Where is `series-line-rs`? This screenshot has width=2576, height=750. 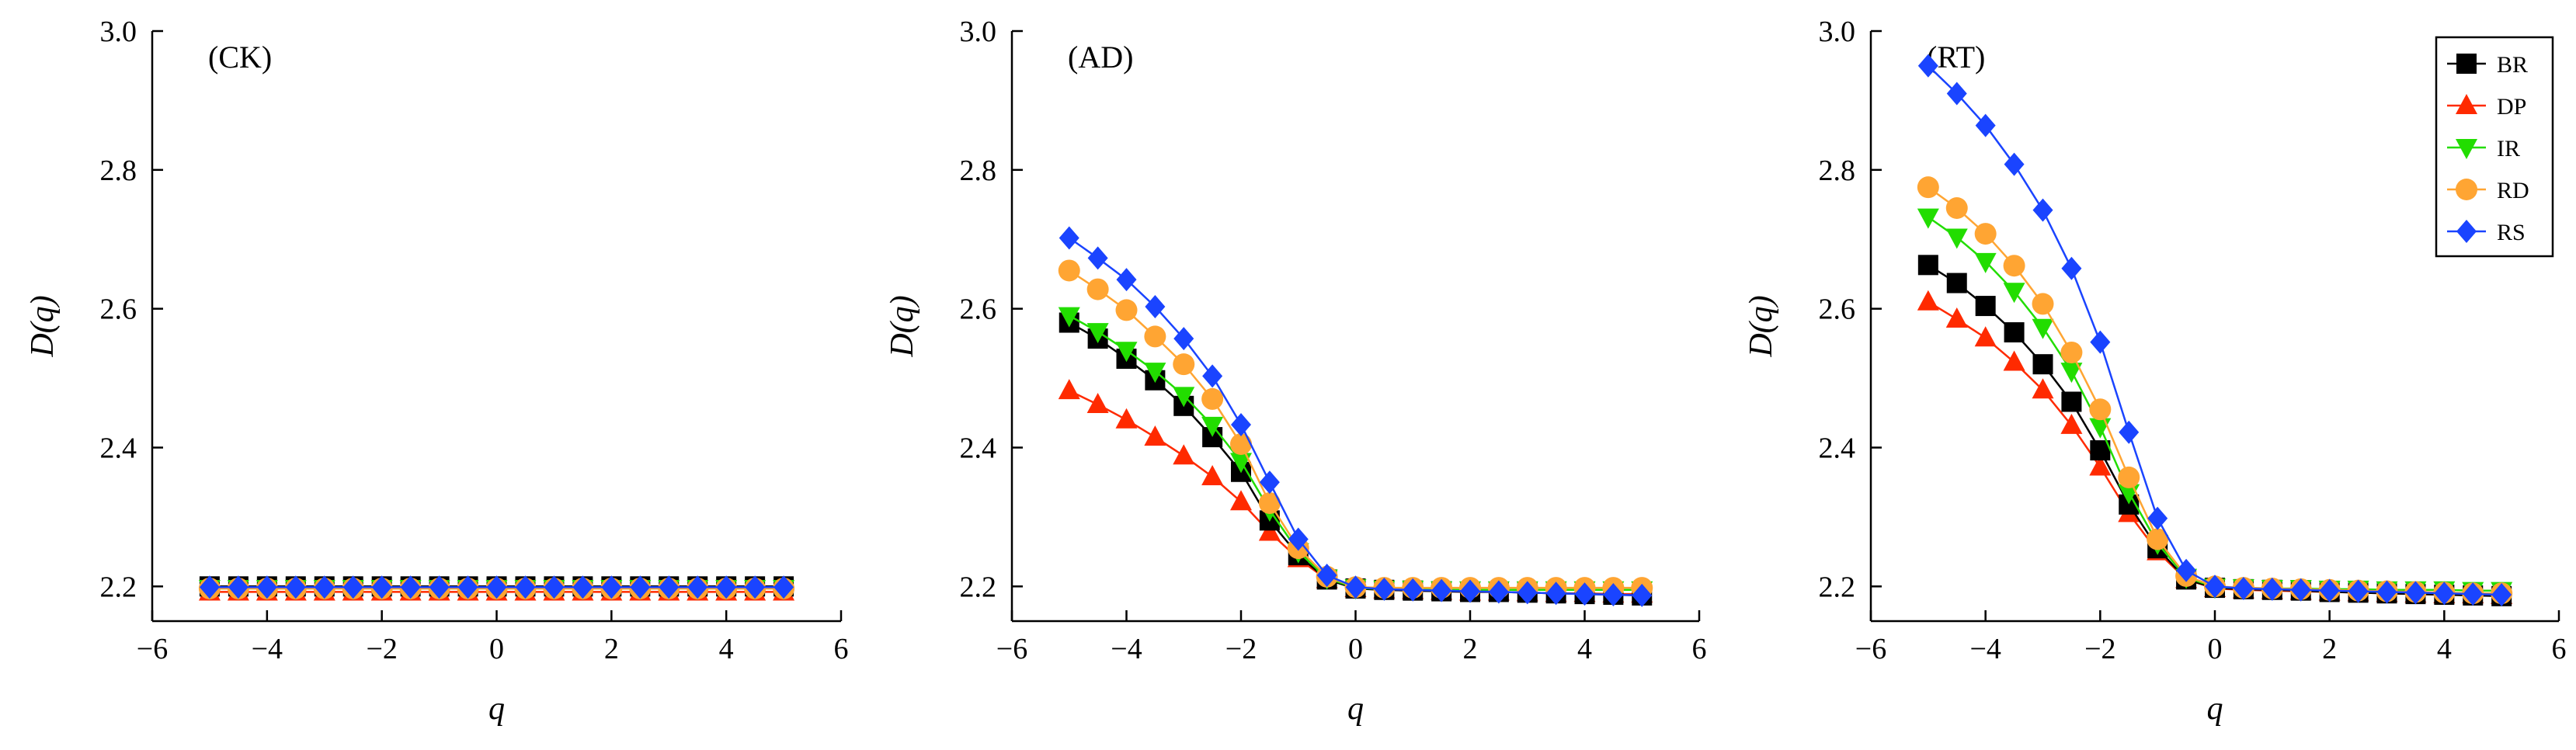 series-line-rs is located at coordinates (1356, 417).